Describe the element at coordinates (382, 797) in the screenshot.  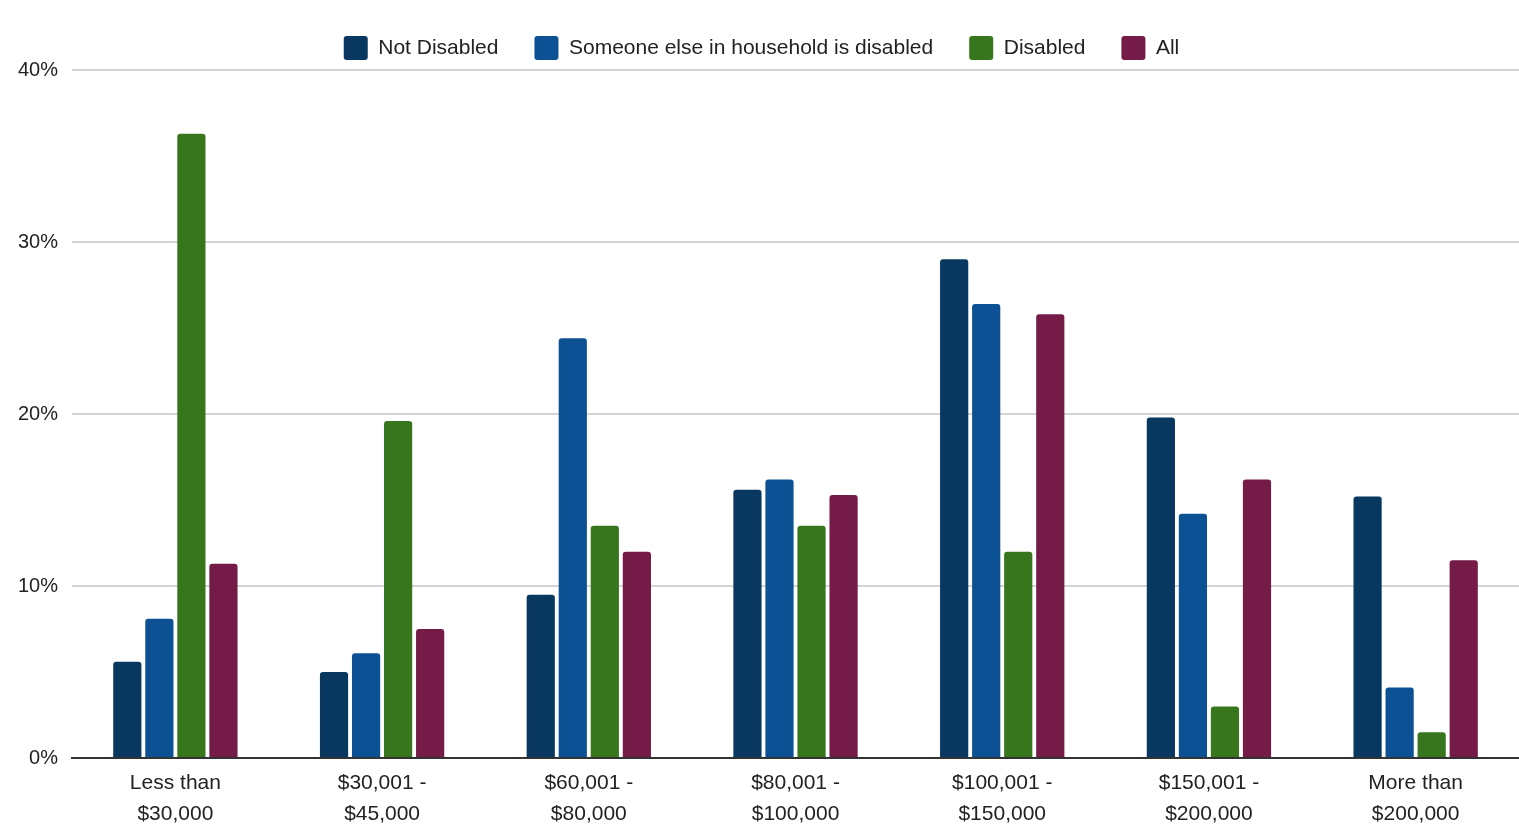
I see `x-tick-label: $30,001 - $45,000` at that location.